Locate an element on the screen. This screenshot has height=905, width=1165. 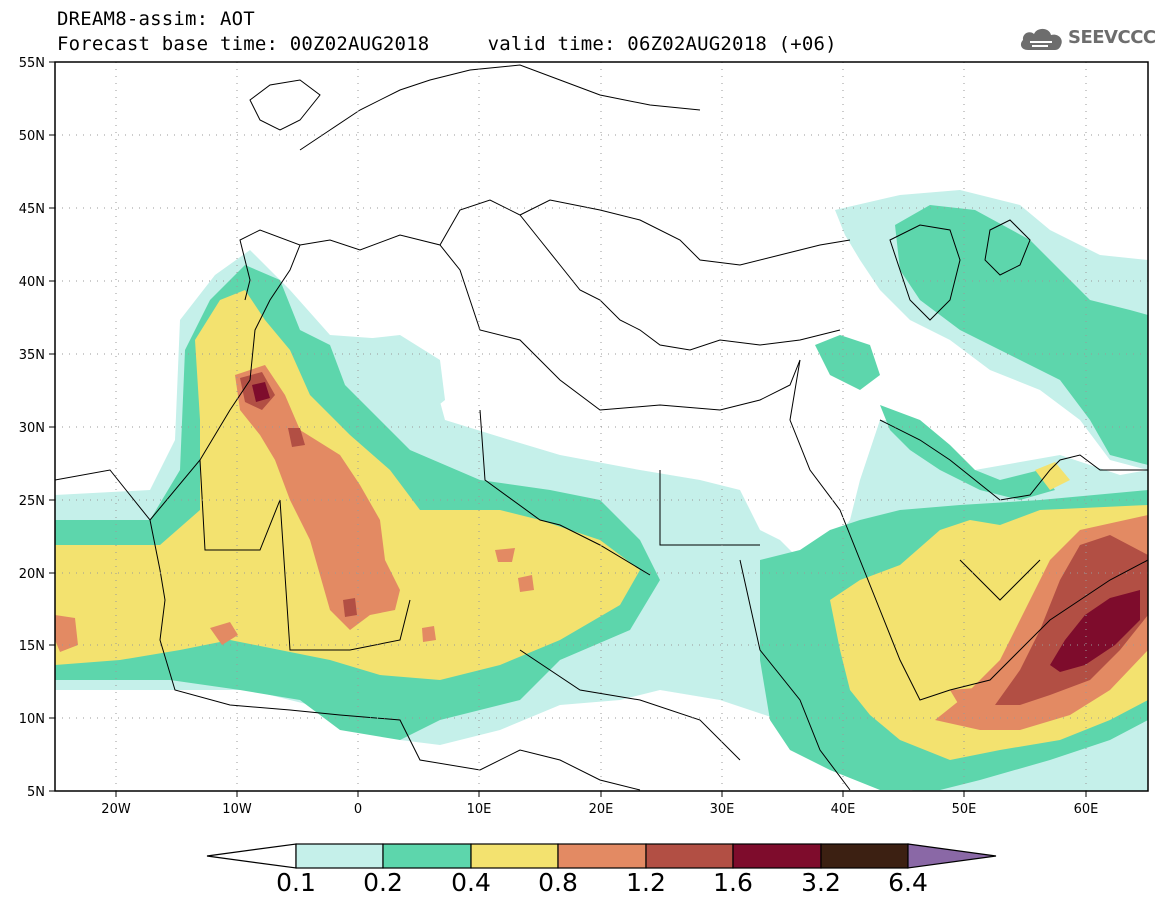
lat-label-55n: 55N is located at coordinates (32, 63).